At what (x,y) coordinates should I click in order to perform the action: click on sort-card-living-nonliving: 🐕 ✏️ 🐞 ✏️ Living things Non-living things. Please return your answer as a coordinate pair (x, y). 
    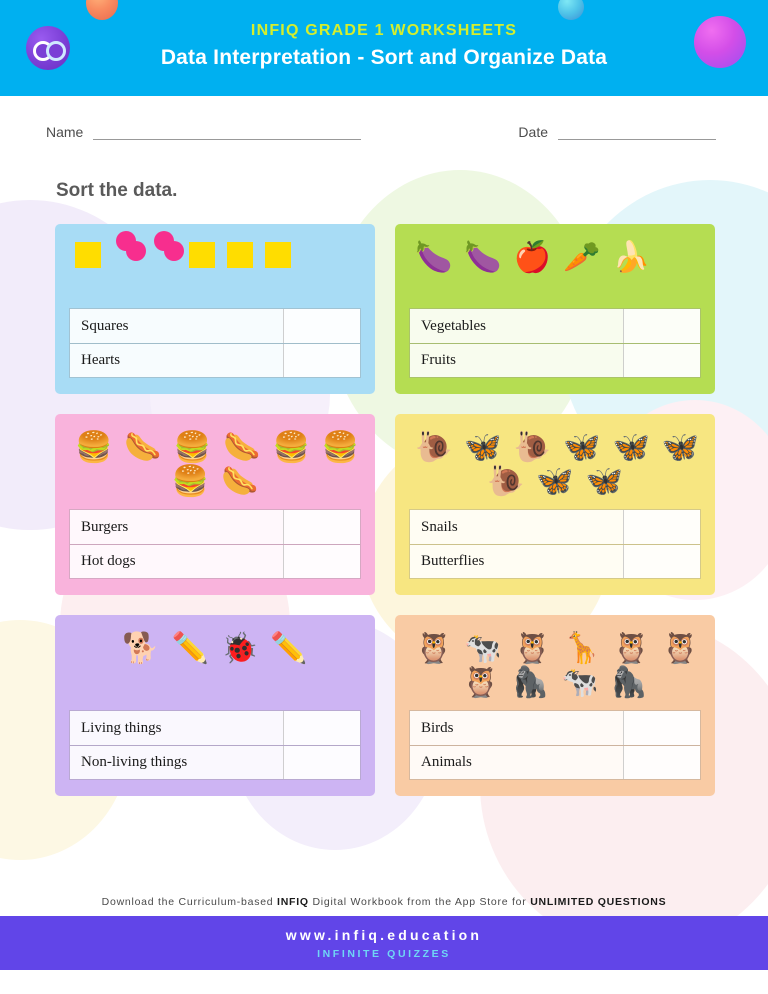
    Looking at the image, I should click on (215, 705).